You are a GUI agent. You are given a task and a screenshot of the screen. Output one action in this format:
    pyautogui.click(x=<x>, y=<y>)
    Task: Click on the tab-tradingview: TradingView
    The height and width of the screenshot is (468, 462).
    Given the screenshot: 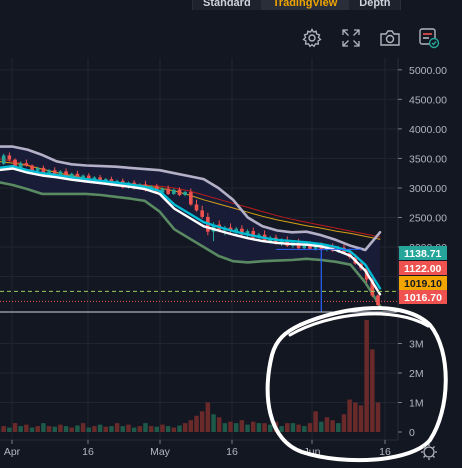 What is the action you would take?
    pyautogui.click(x=305, y=5)
    